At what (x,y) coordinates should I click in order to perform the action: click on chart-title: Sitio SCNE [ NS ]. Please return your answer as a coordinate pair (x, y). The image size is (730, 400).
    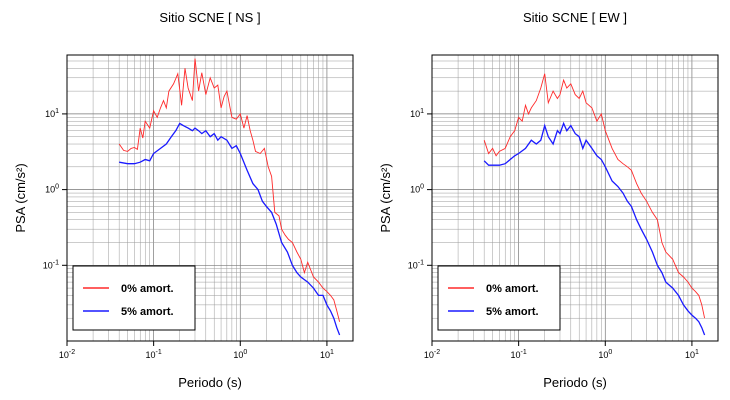
    Looking at the image, I should click on (209, 17).